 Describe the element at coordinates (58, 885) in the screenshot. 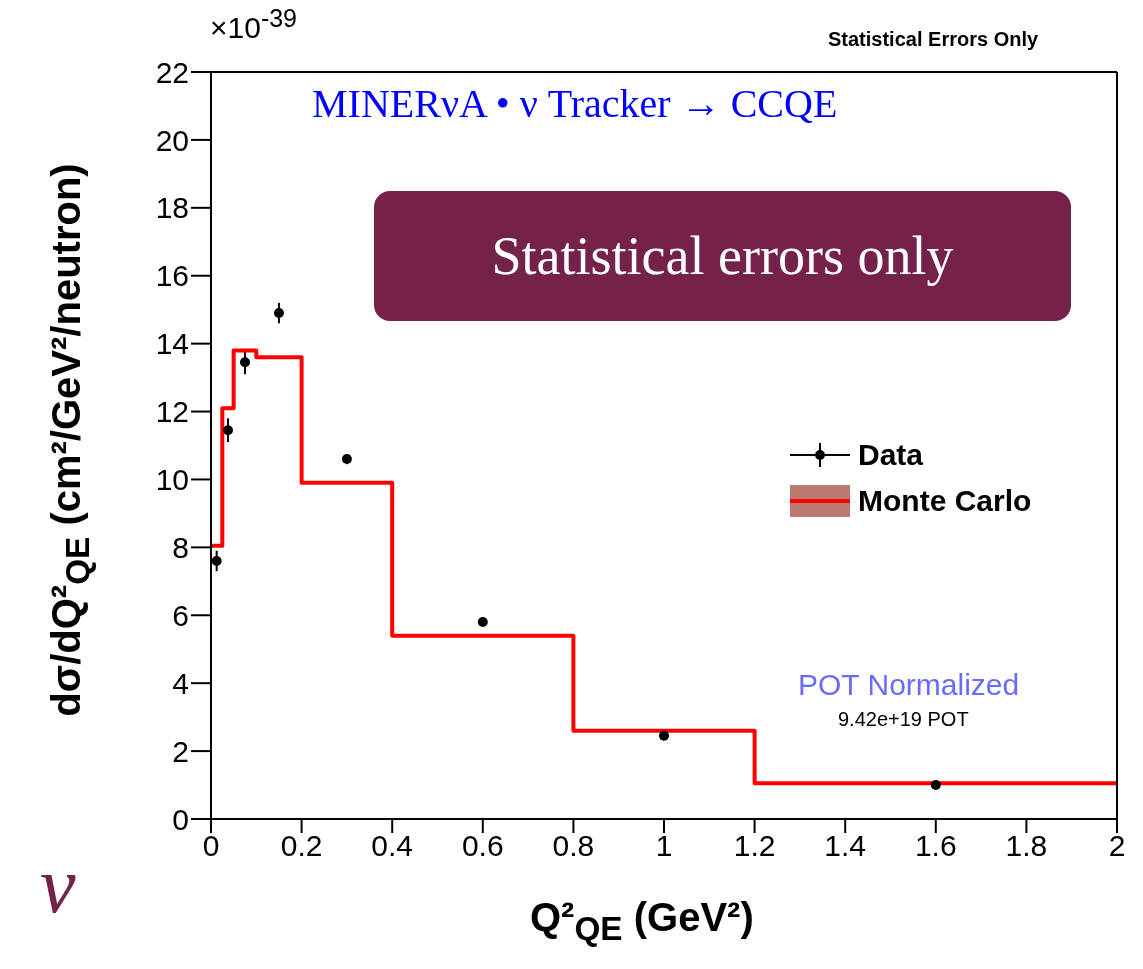

I see `text: ν` at that location.